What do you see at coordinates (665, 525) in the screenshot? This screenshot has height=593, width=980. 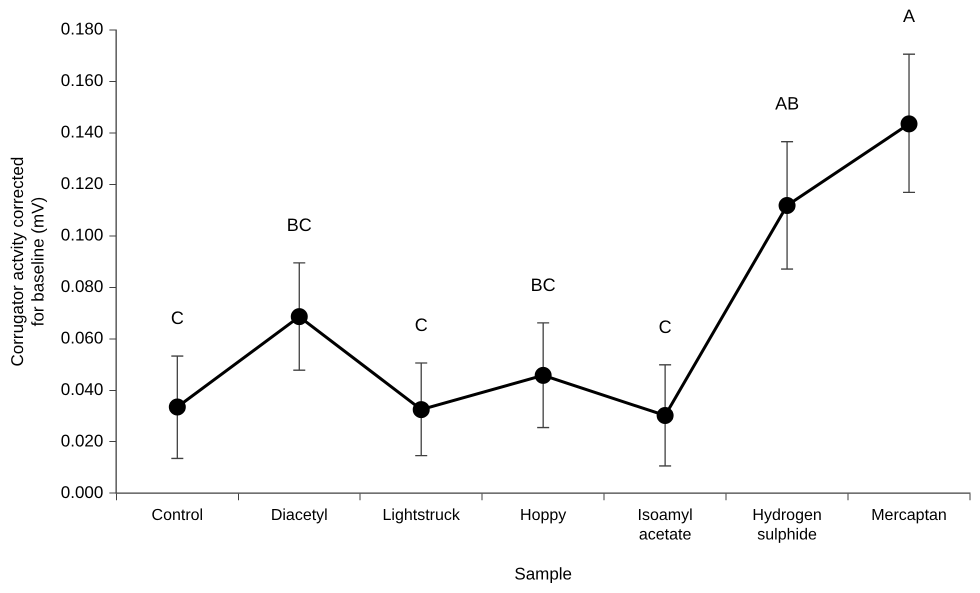 I see `x-tick-label: Isoamyl acetate` at bounding box center [665, 525].